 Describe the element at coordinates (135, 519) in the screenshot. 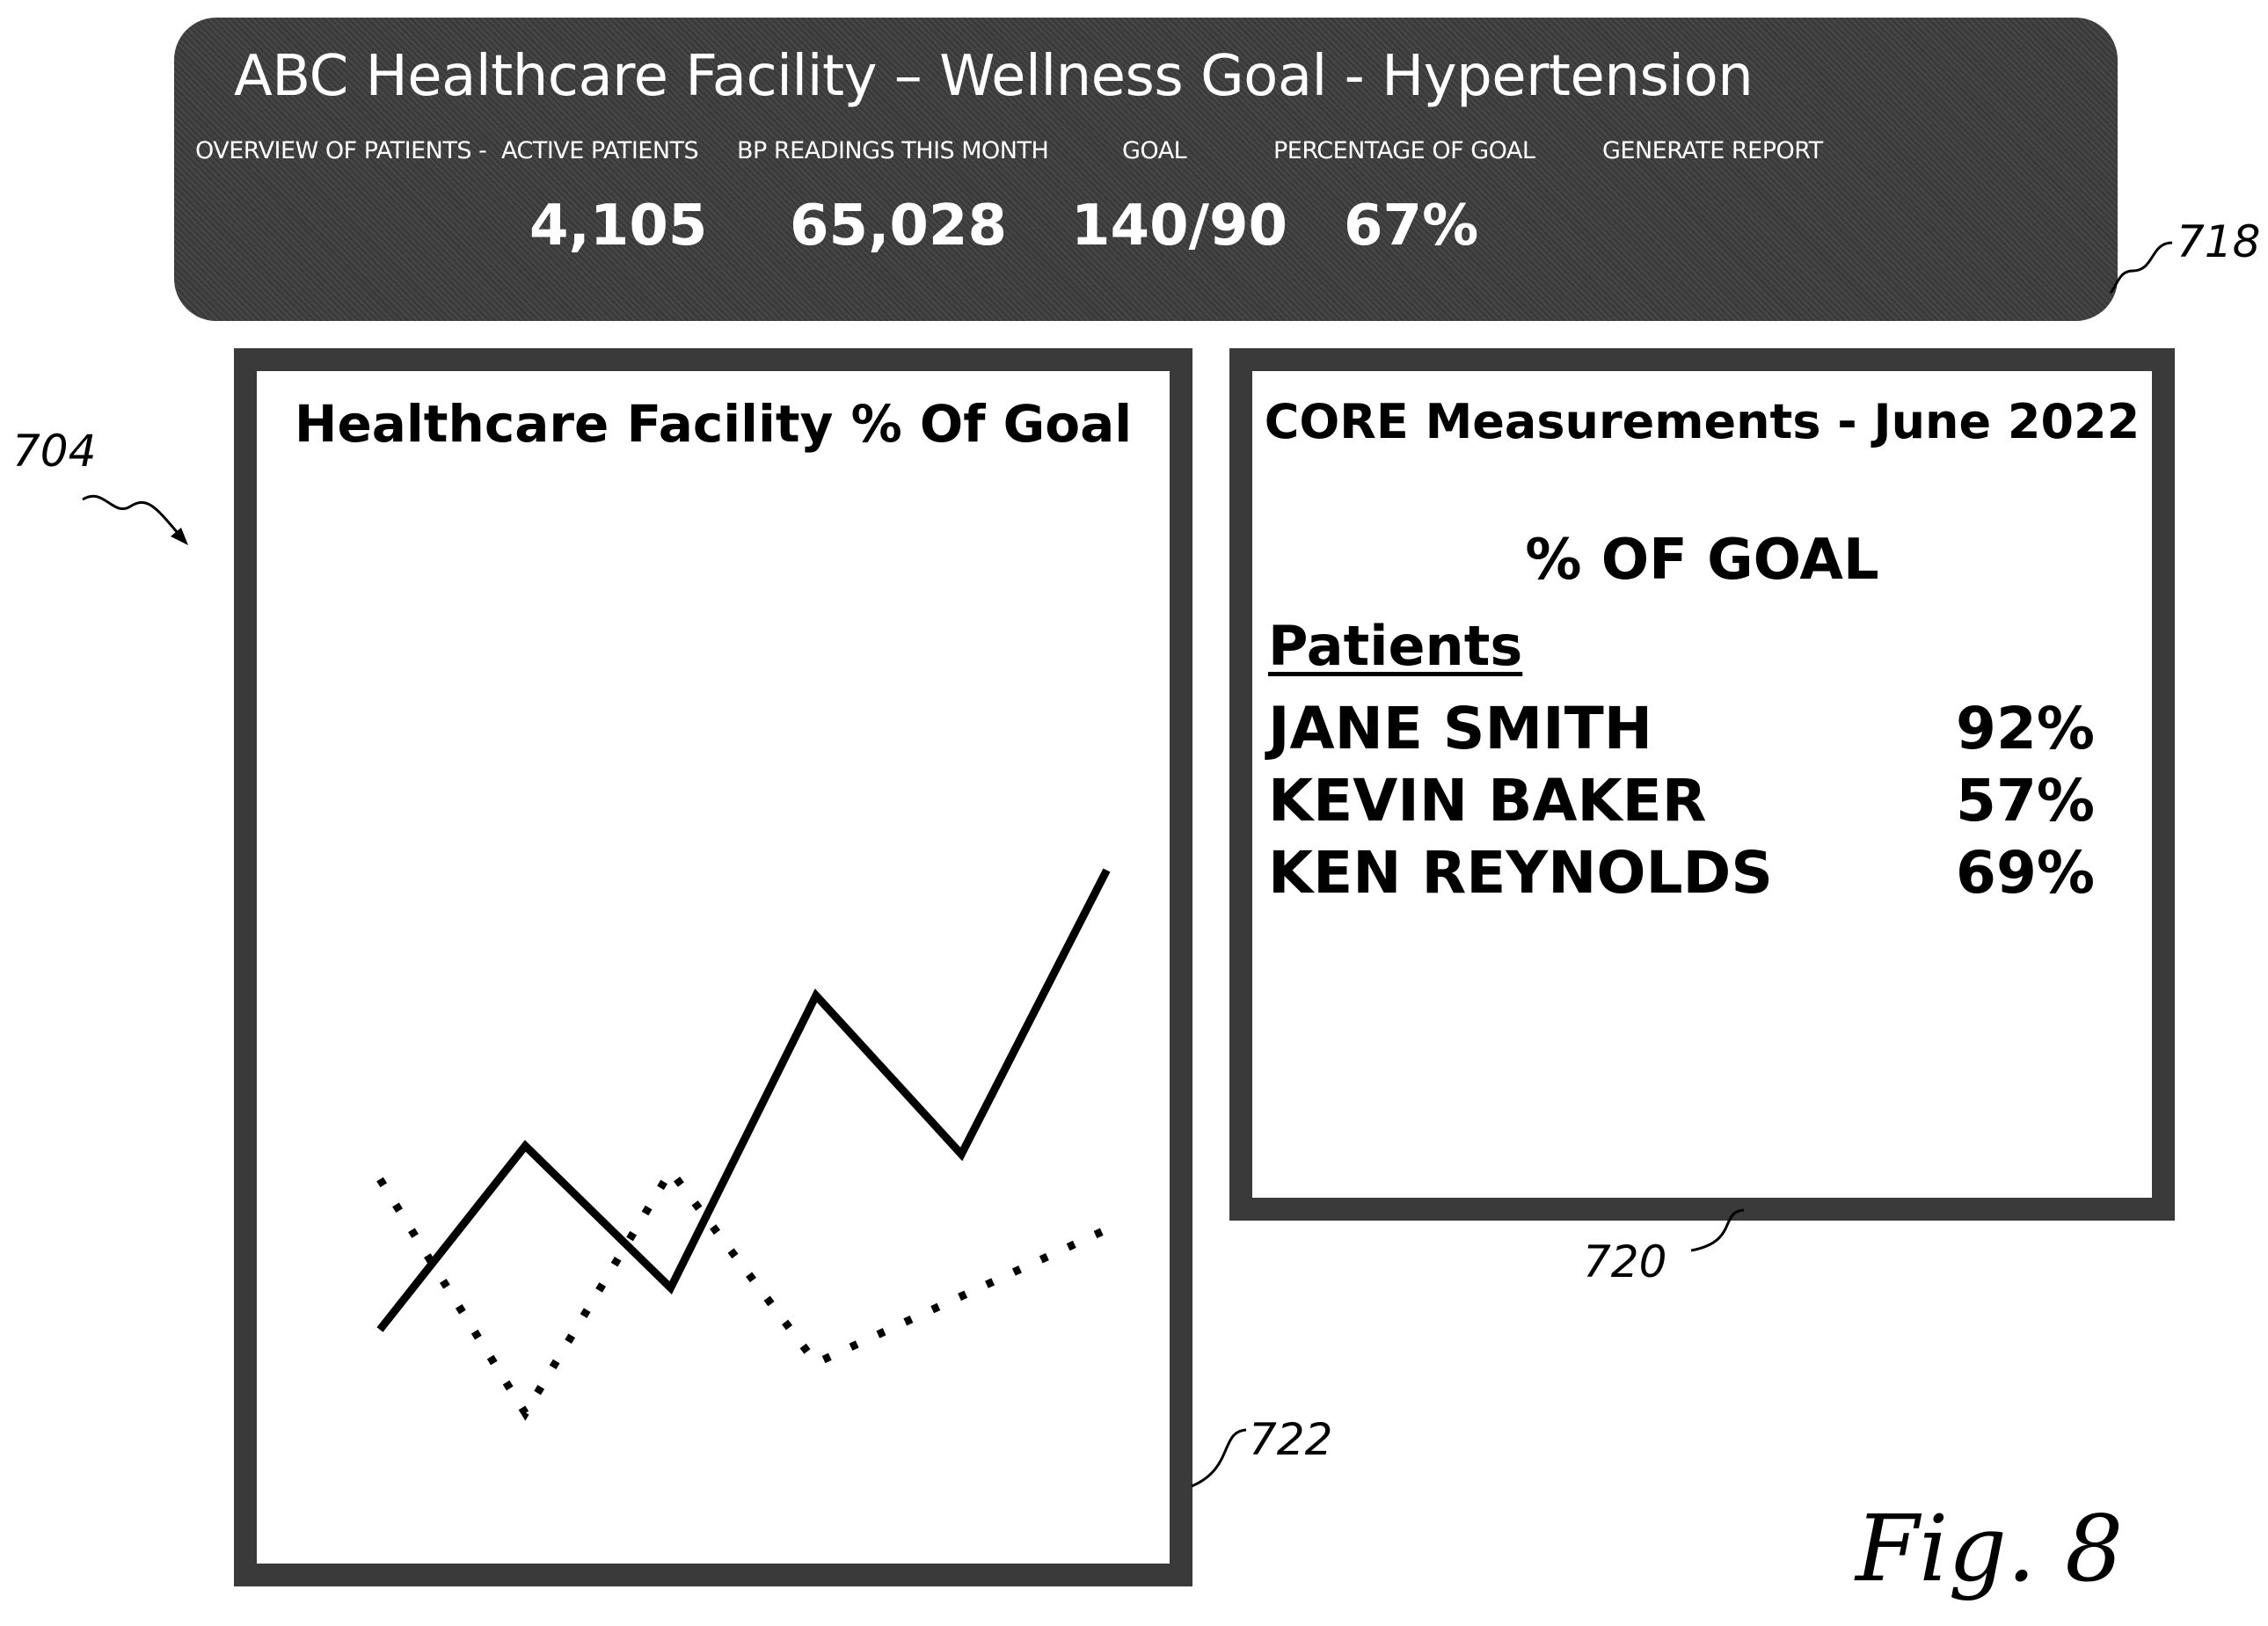

I see `ref-704-arrow` at that location.